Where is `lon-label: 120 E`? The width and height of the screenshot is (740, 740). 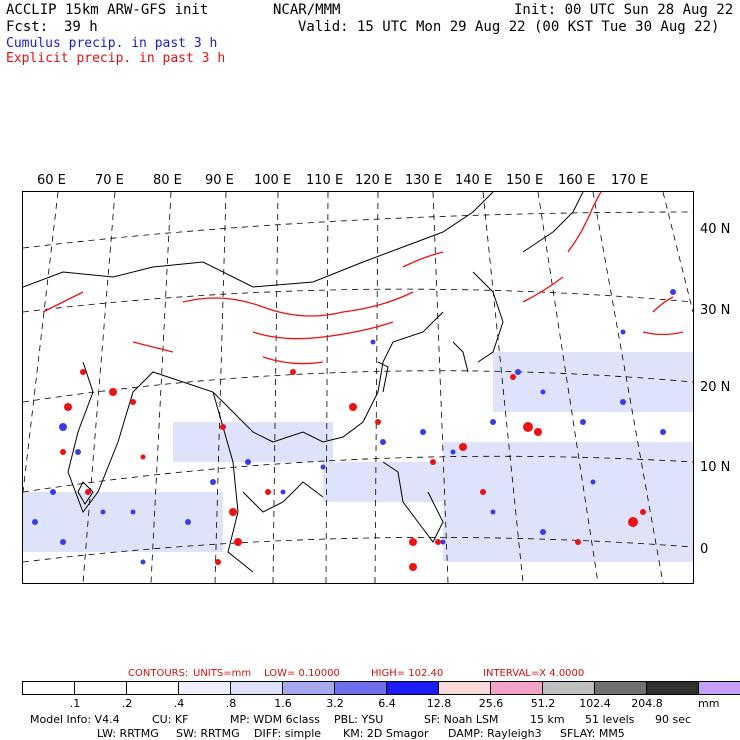 lon-label: 120 E is located at coordinates (374, 180).